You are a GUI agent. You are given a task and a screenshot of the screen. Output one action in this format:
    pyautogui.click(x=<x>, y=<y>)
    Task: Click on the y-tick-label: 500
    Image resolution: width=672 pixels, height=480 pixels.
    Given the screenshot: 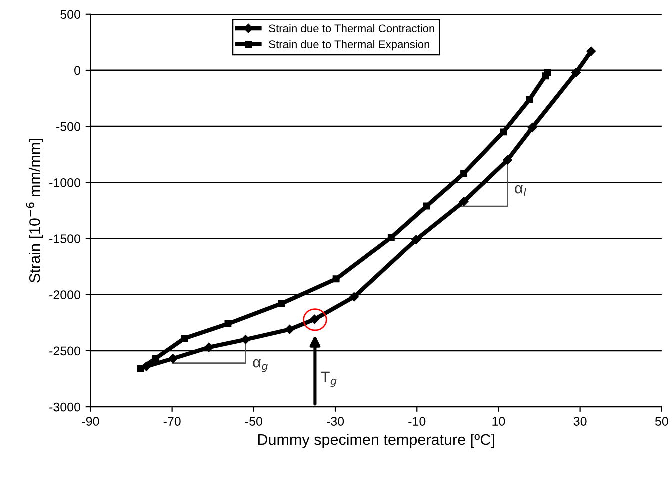 What is the action you would take?
    pyautogui.click(x=70, y=15)
    